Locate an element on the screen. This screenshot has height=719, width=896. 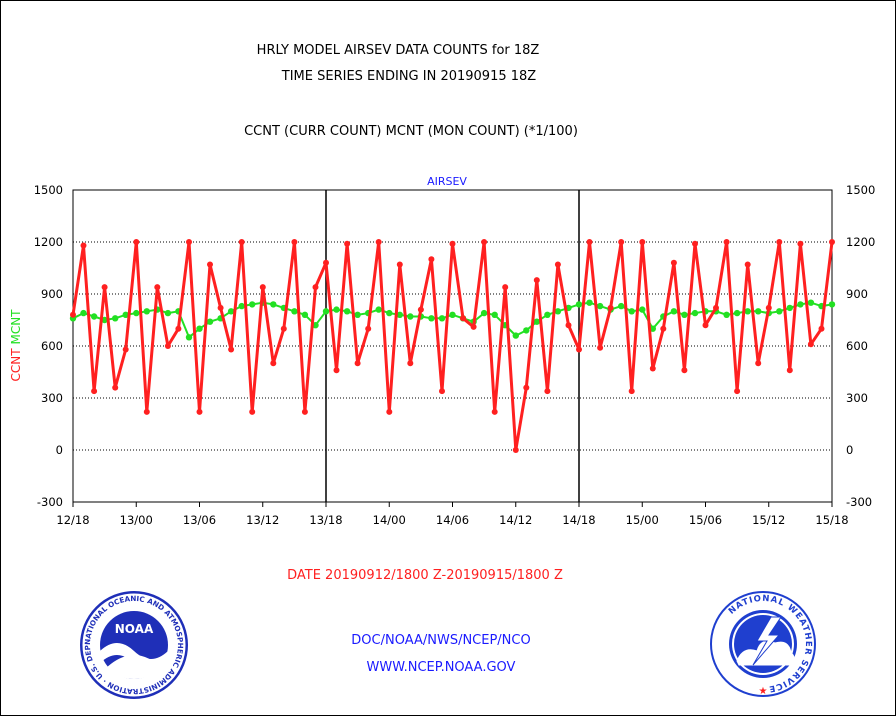
y-tick-label-right: 300 is located at coordinates (857, 398).